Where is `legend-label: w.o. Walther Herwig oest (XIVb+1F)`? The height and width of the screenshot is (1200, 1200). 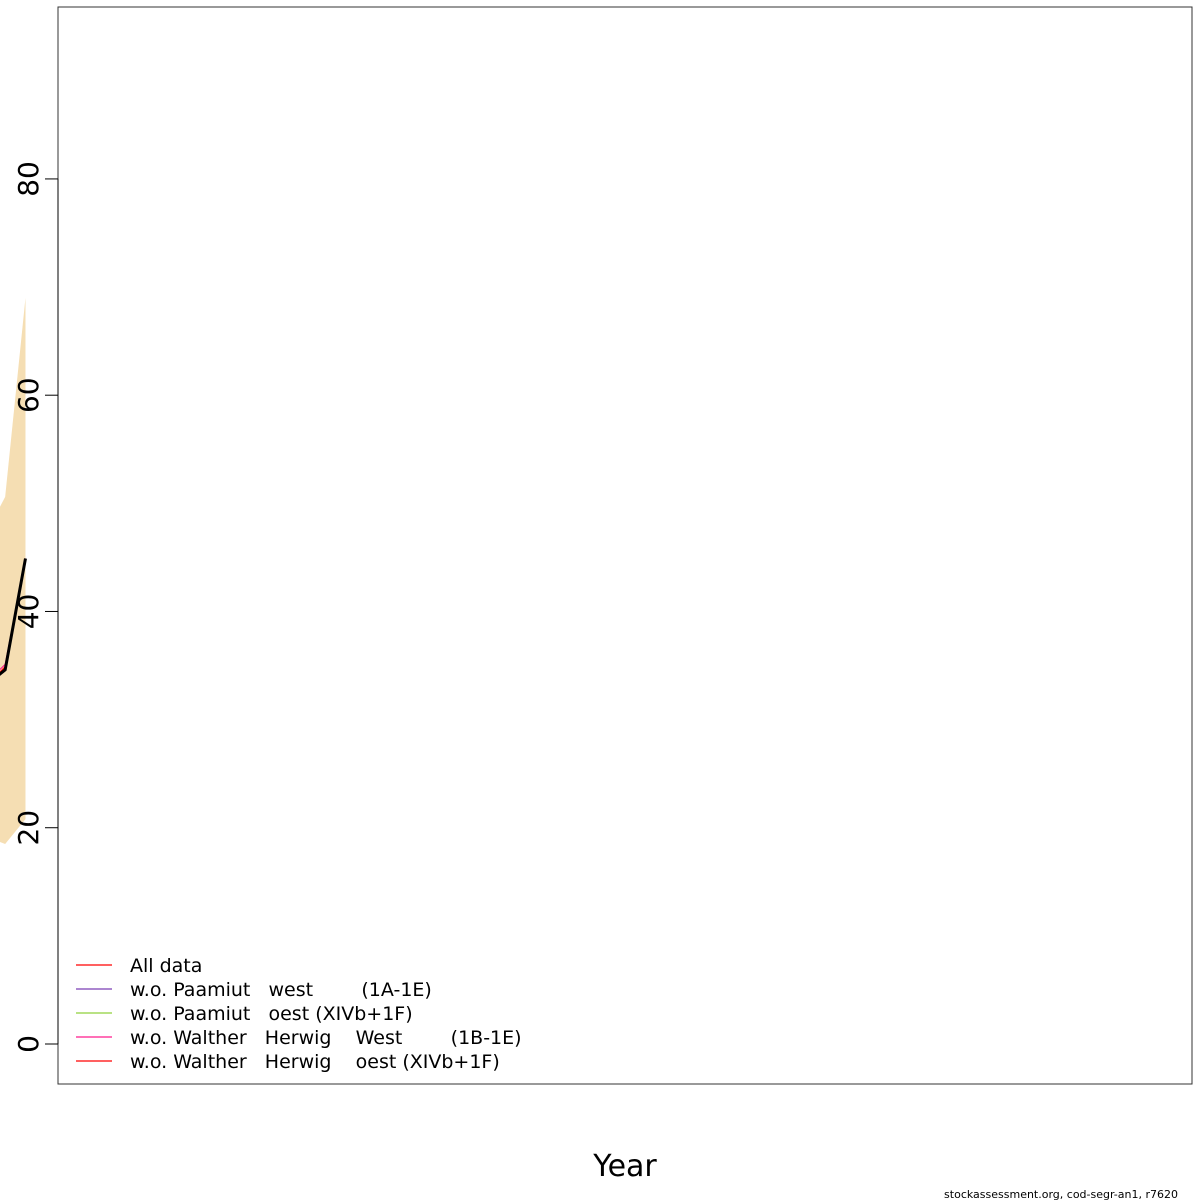
legend-label: w.o. Walther Herwig oest (XIVb+1F) is located at coordinates (315, 1062).